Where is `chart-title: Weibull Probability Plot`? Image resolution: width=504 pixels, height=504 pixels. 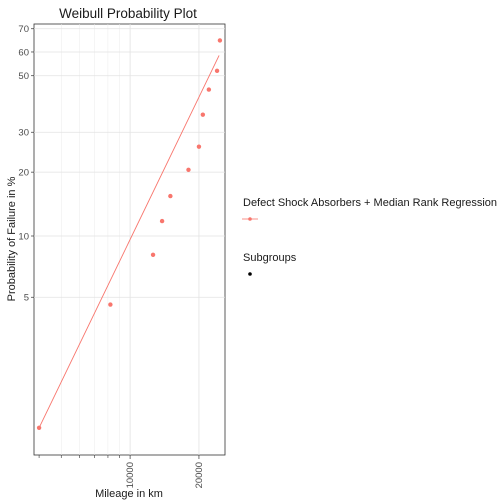
chart-title: Weibull Probability Plot is located at coordinates (128, 13).